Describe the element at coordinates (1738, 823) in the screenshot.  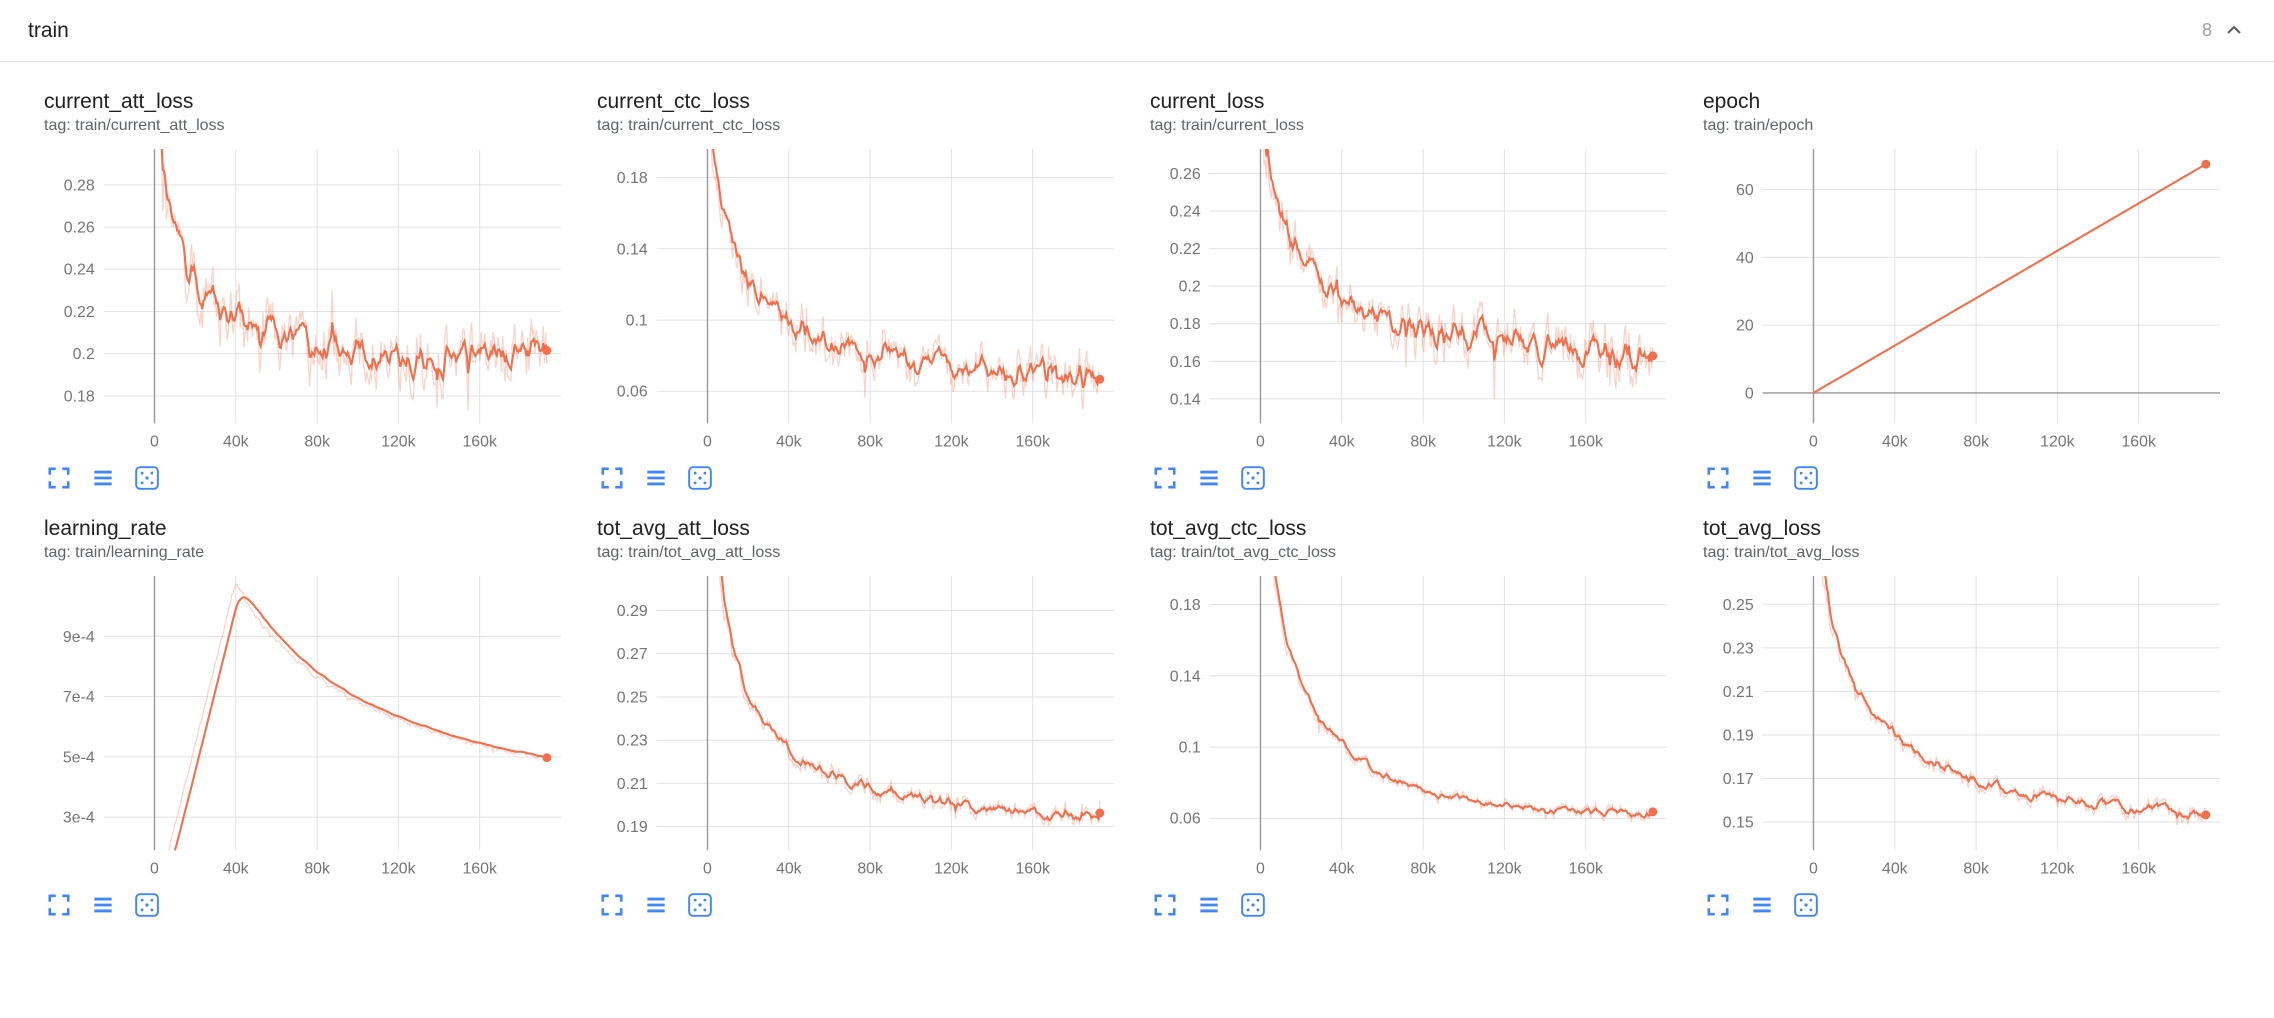
I see `svg-text: 0.15` at that location.